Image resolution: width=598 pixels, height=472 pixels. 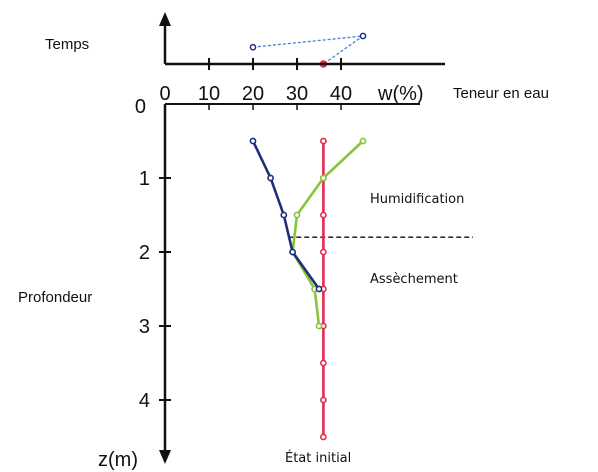 I want to click on annotation-etat-initial: État initial, so click(x=318, y=458).